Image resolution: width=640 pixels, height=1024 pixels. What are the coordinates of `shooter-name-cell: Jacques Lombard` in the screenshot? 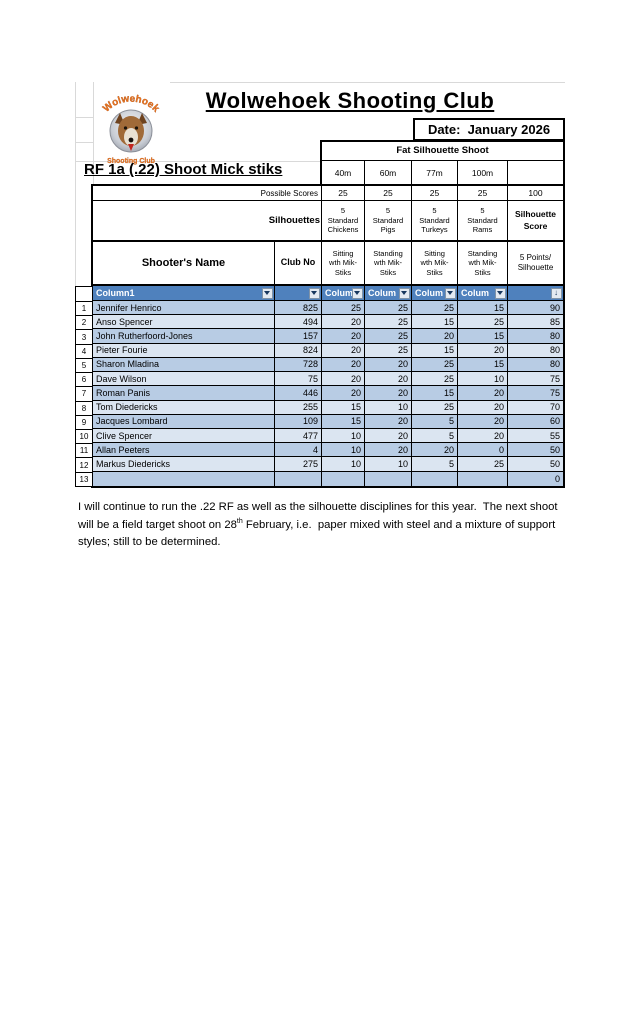 It's located at (184, 421).